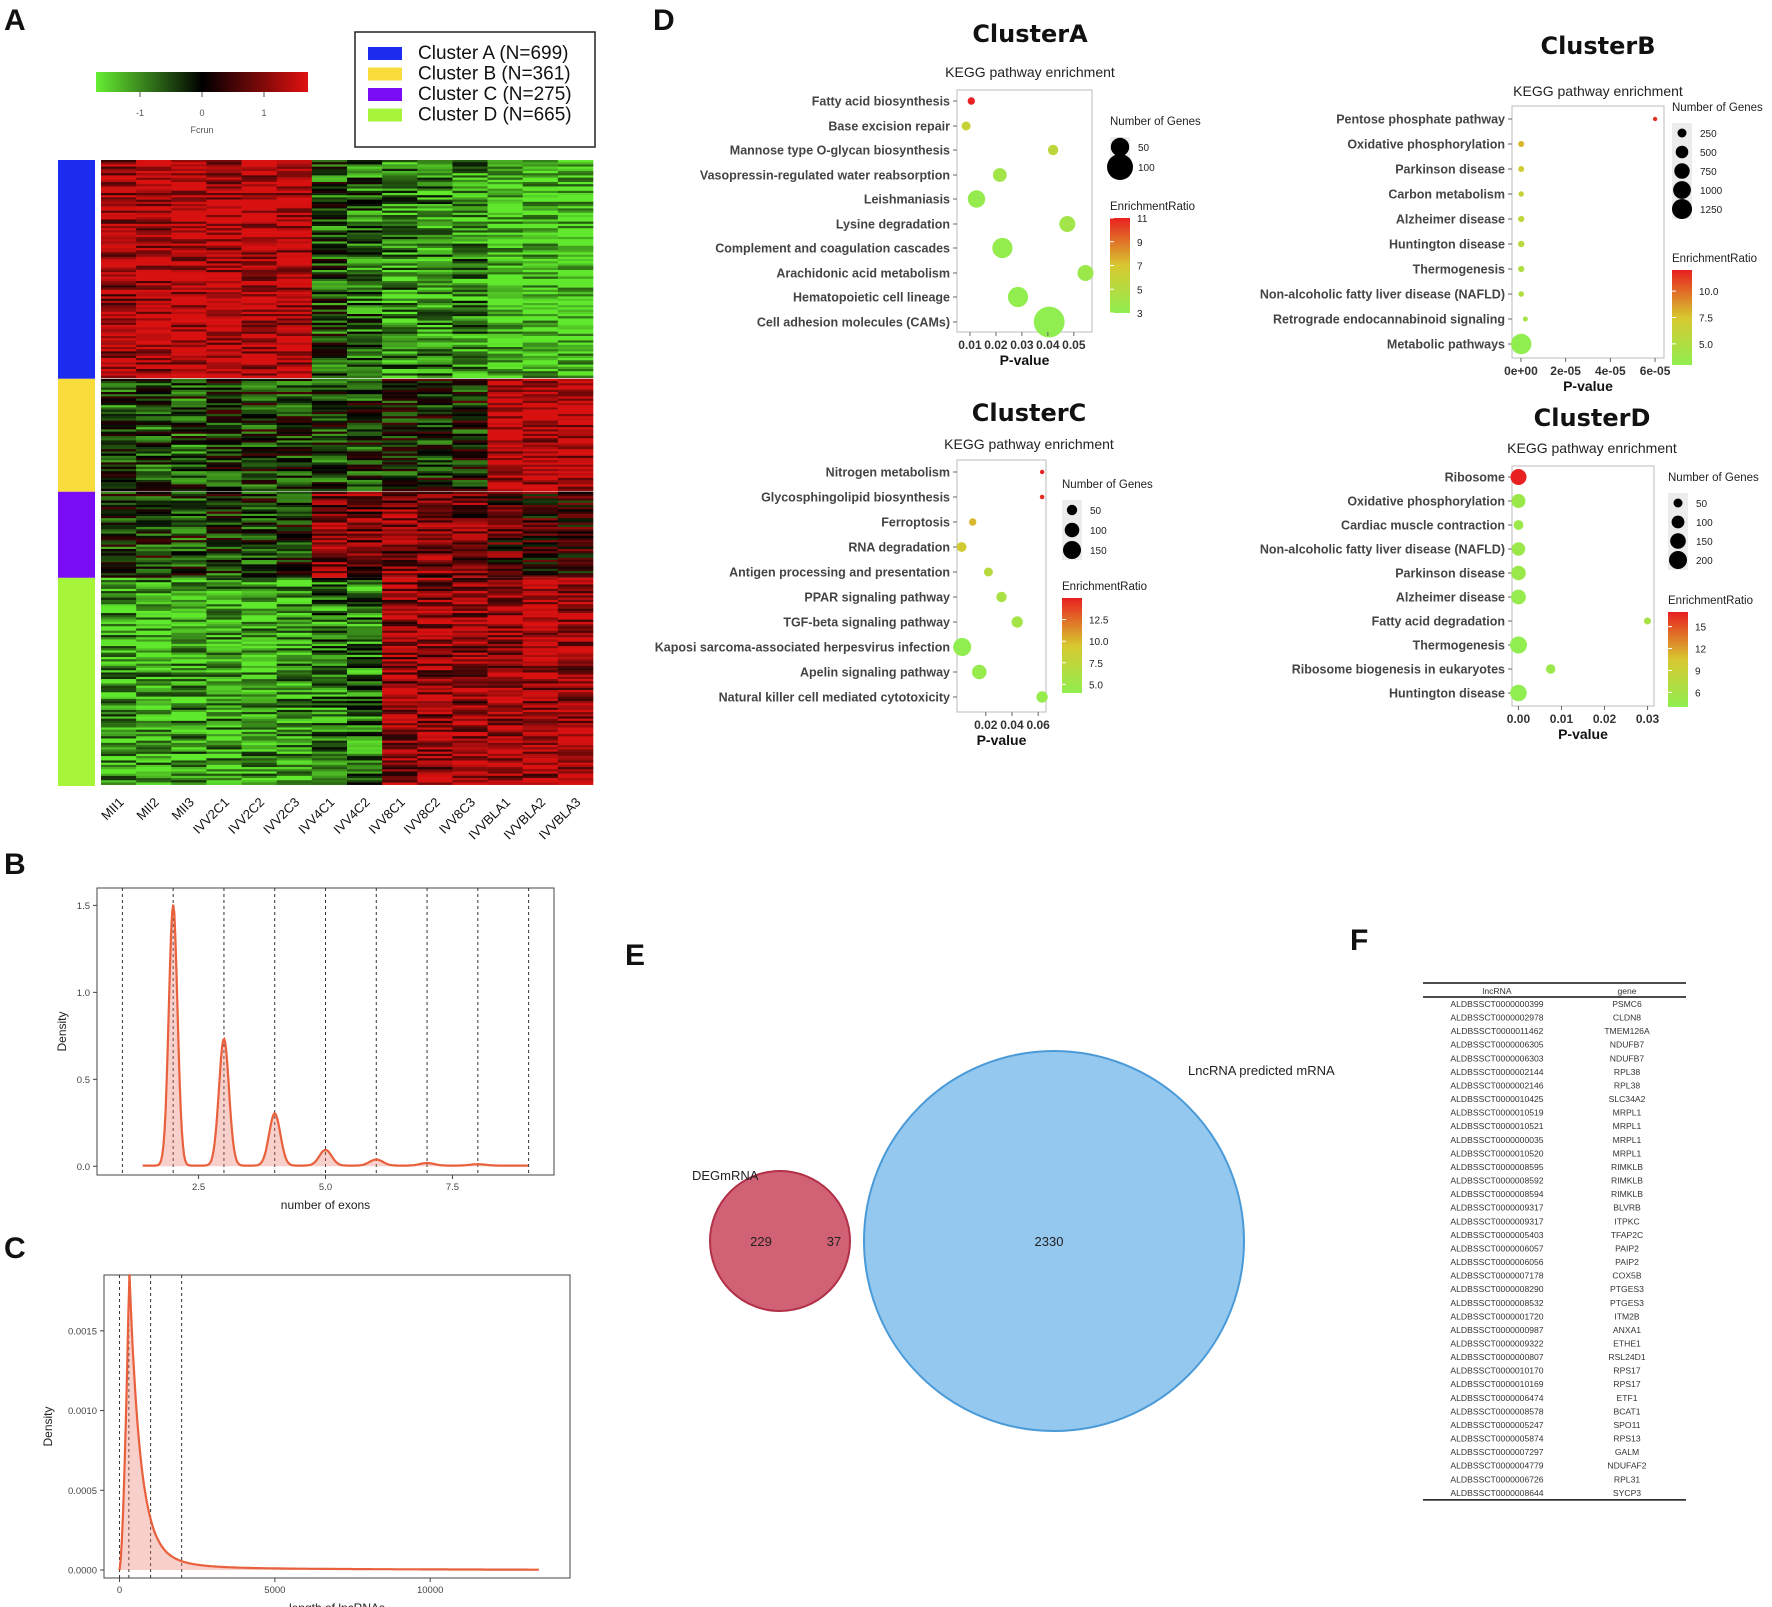 The height and width of the screenshot is (1607, 1772). Describe the element at coordinates (1496, 1398) in the screenshot. I see `table-cell-lncrna: ALDBSSCT0000006474` at that location.